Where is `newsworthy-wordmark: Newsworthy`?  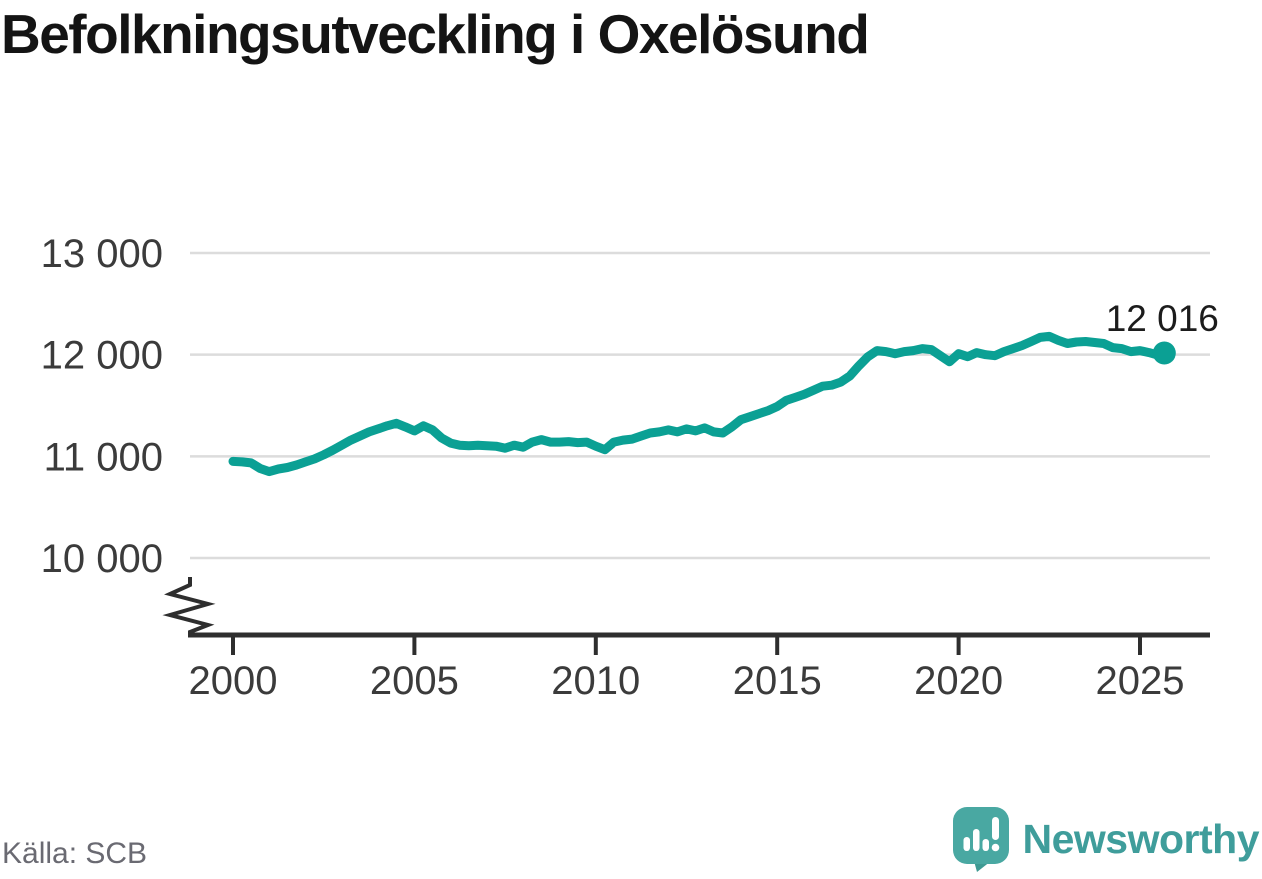 newsworthy-wordmark: Newsworthy is located at coordinates (1141, 838).